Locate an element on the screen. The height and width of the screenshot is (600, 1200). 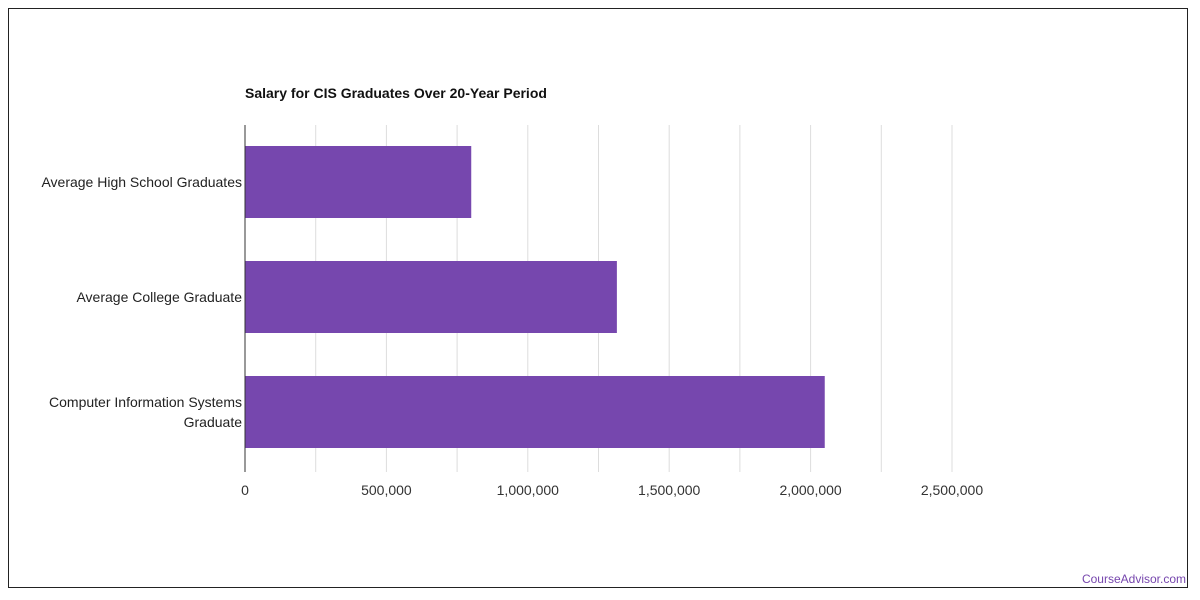
category-label: Graduate is located at coordinates (213, 422).